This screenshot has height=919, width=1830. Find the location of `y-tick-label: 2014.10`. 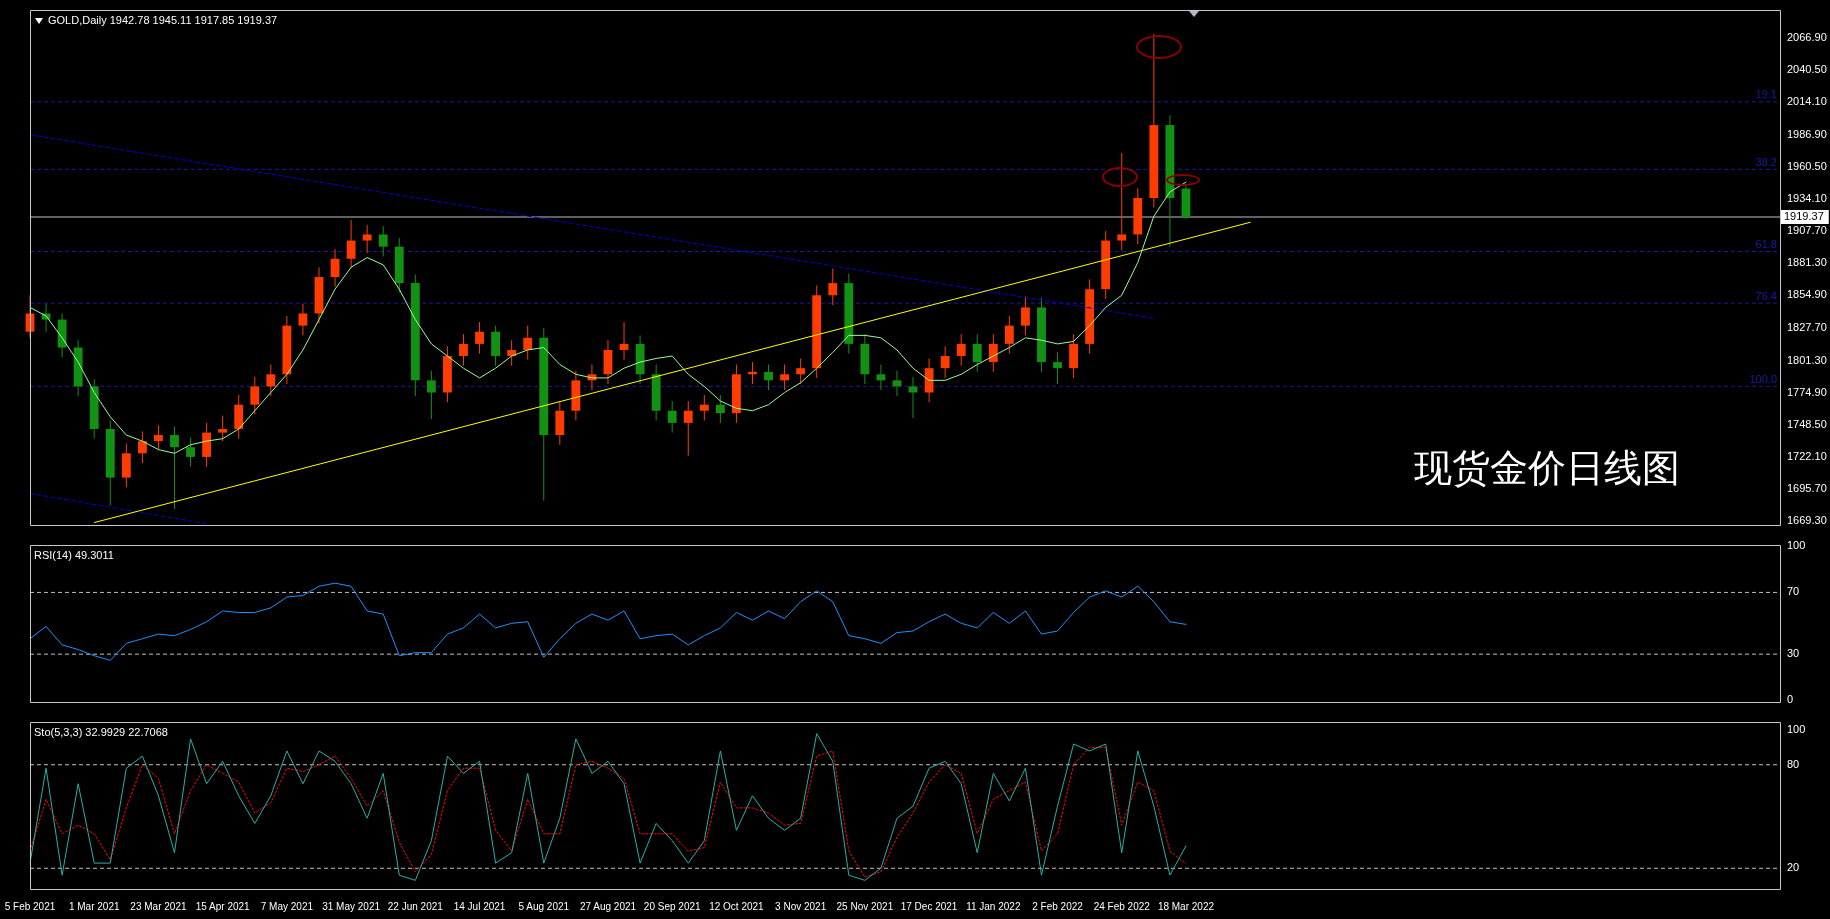

y-tick-label: 2014.10 is located at coordinates (1807, 100).